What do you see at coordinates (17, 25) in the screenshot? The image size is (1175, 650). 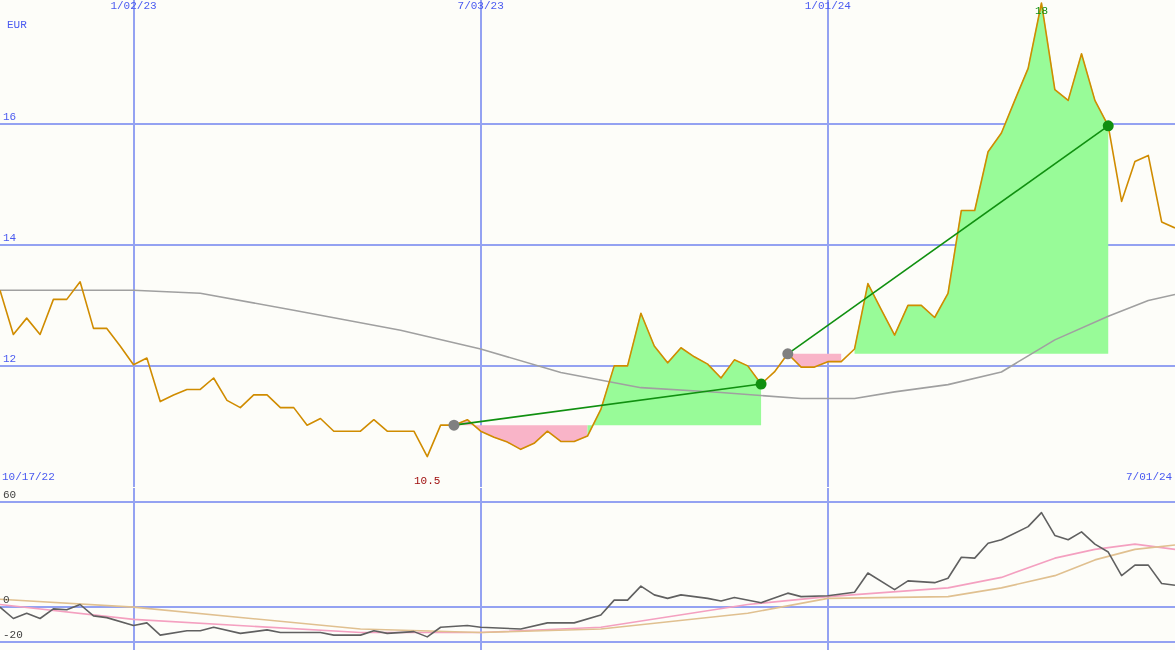 I see `y-axis-title: EUR` at bounding box center [17, 25].